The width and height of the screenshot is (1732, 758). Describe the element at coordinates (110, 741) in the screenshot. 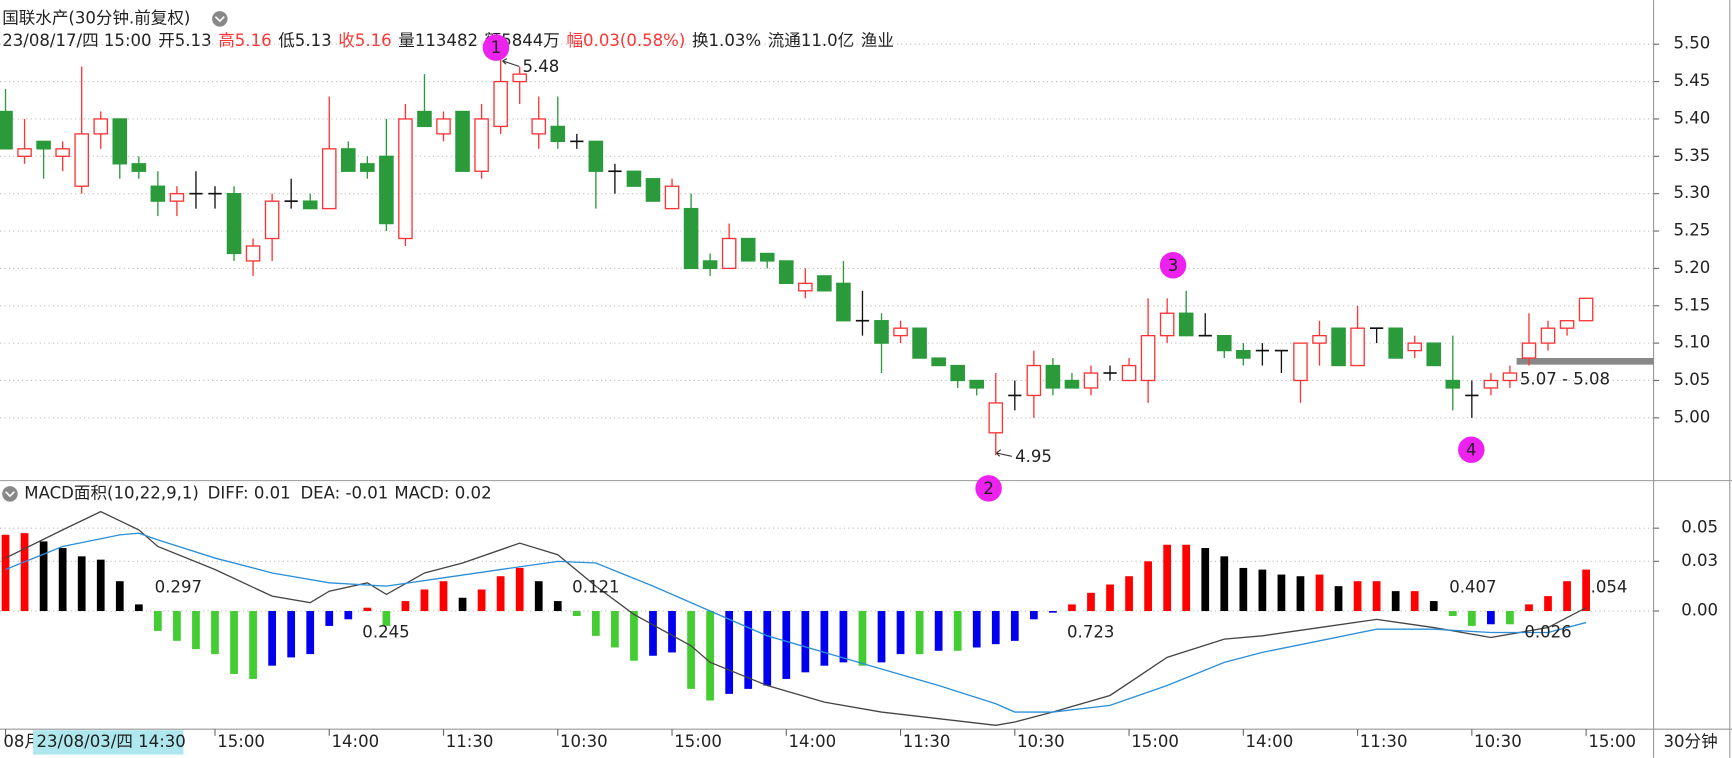

I see `cursor-label: 23/08/03/四 14:30` at that location.